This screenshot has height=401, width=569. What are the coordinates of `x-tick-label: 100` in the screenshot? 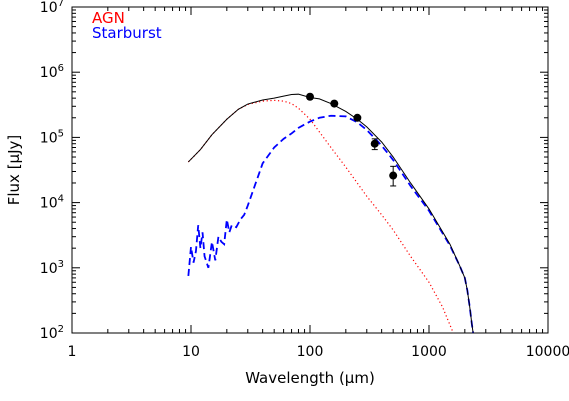 It's located at (310, 352).